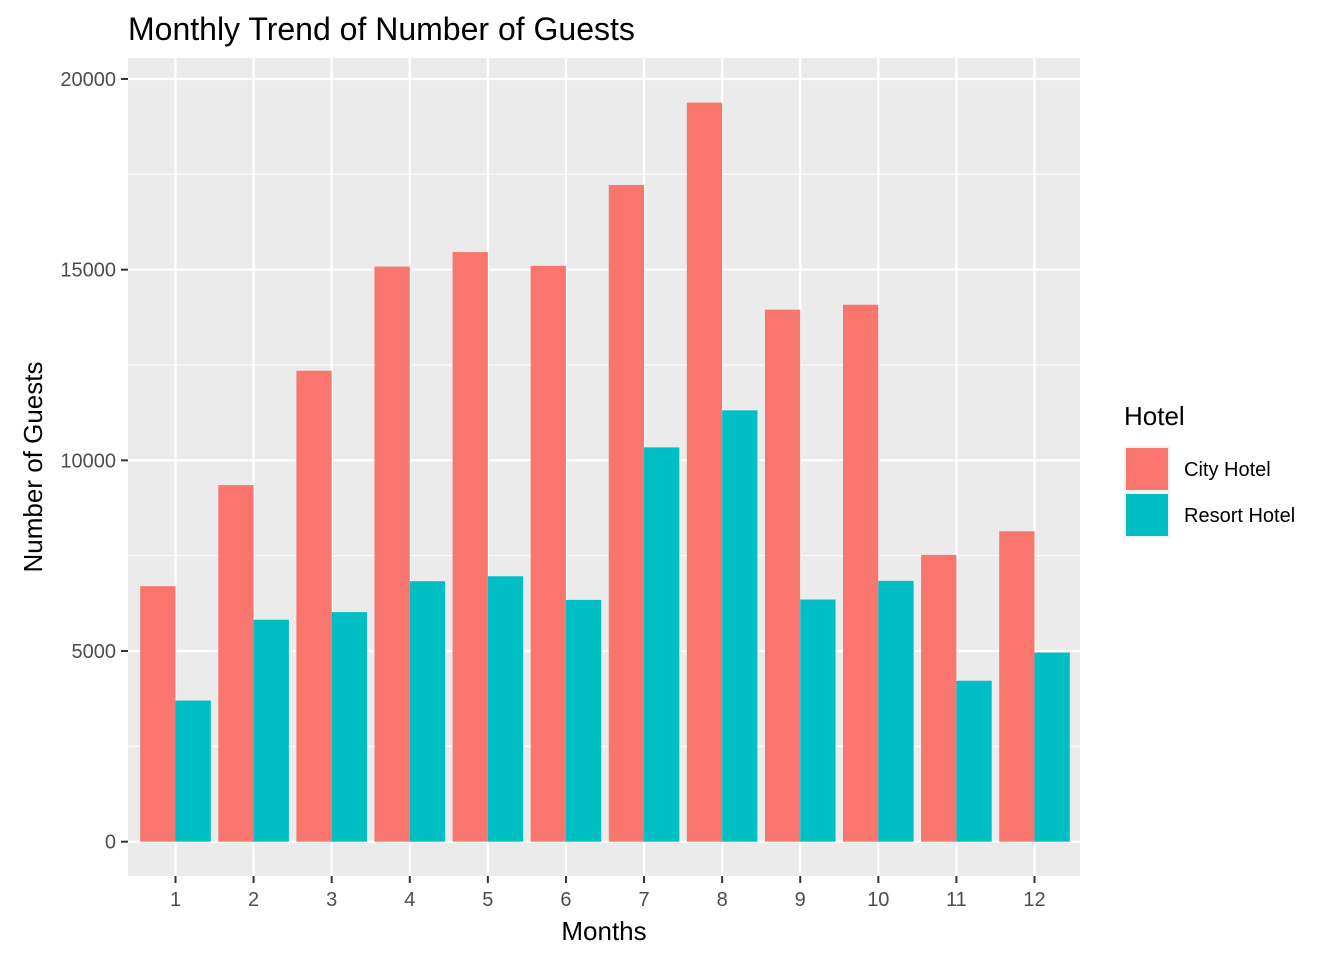 Image resolution: width=1344 pixels, height=960 pixels. I want to click on legend-label: Resort Hotel, so click(1239, 516).